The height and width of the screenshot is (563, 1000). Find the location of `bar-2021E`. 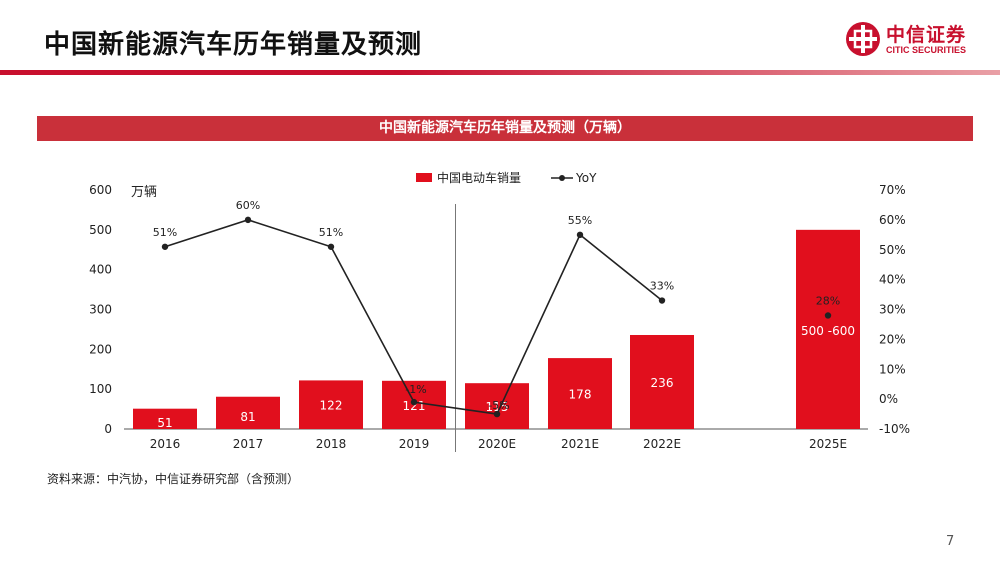

bar-2021E is located at coordinates (580, 393).